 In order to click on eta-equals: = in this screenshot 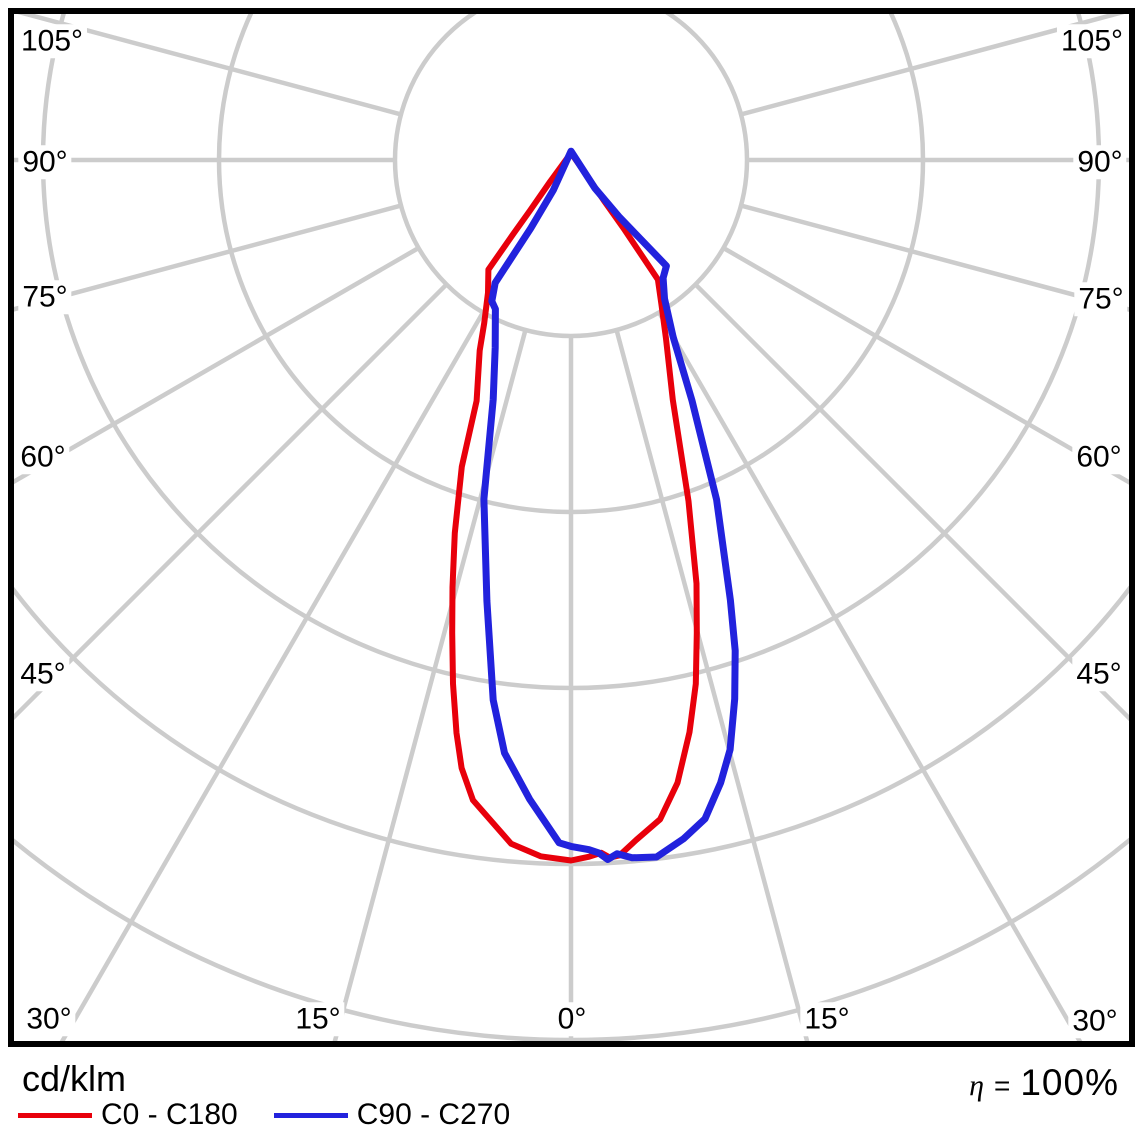, I will do `click(1002, 1085)`.